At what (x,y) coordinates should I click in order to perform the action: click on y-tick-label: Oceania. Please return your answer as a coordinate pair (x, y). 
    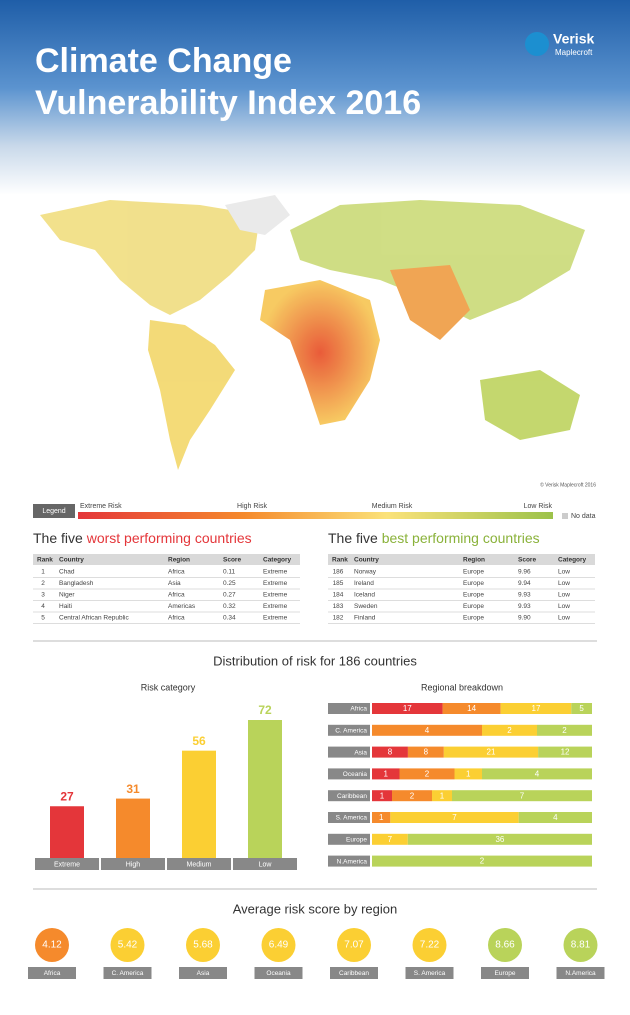
    Looking at the image, I should click on (355, 774).